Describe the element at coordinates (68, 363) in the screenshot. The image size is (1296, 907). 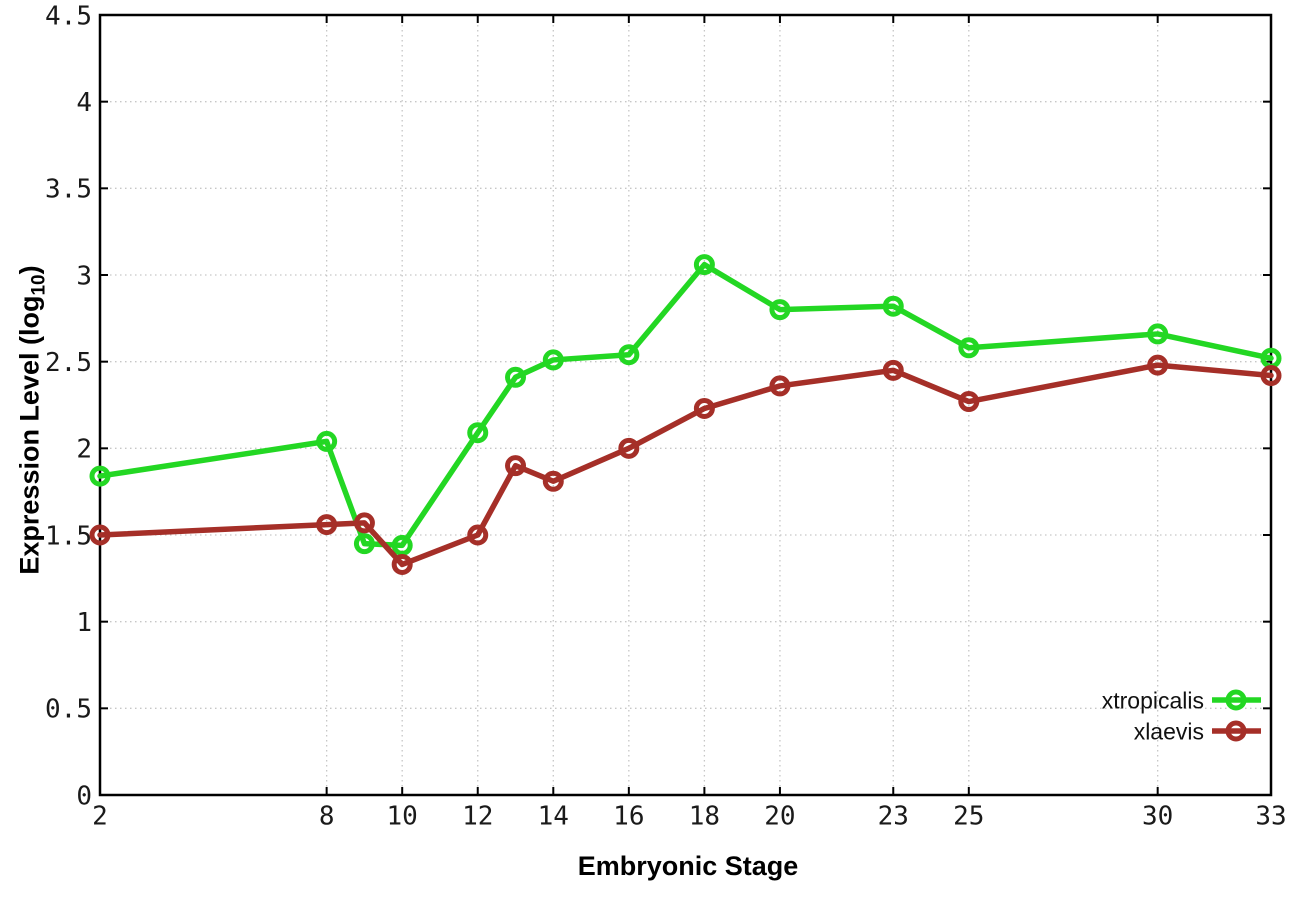
I see `y-tick-label-2-5: 2.5` at that location.